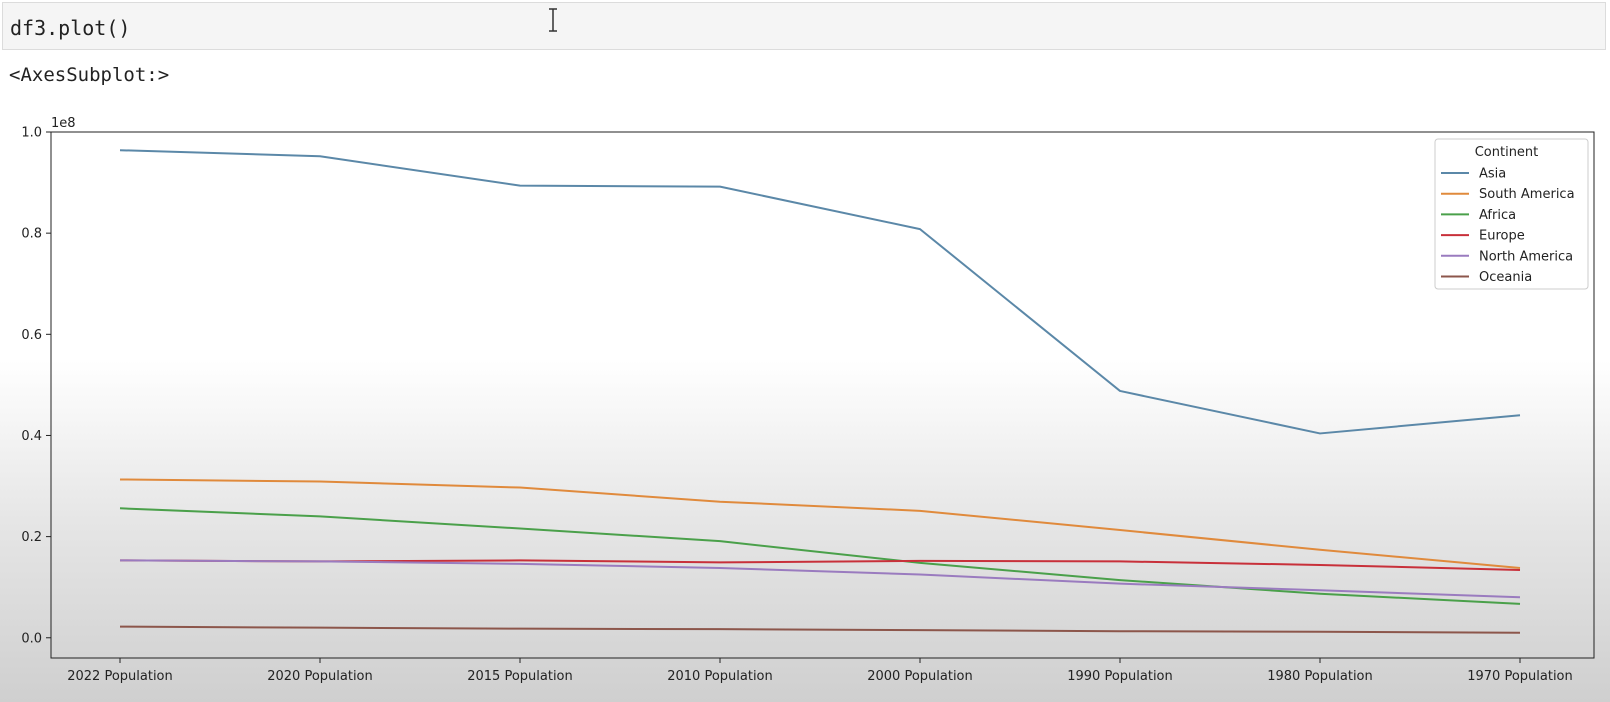 This screenshot has height=702, width=1610. What do you see at coordinates (31, 335) in the screenshot?
I see `y-tick-label: 0.6` at bounding box center [31, 335].